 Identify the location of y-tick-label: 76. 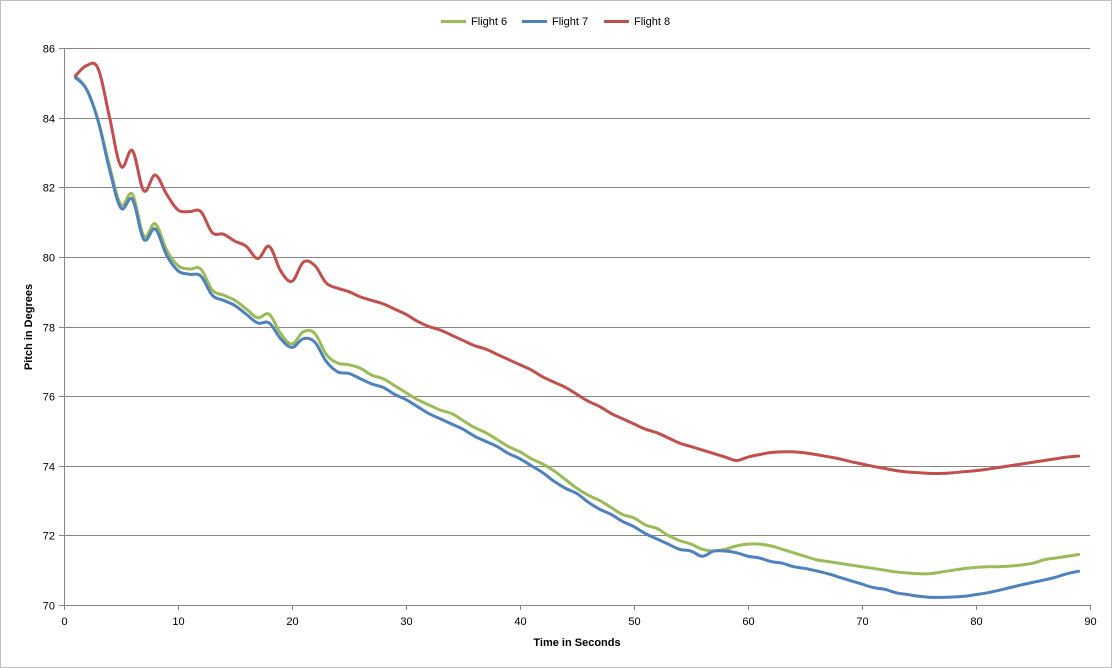
(49, 398).